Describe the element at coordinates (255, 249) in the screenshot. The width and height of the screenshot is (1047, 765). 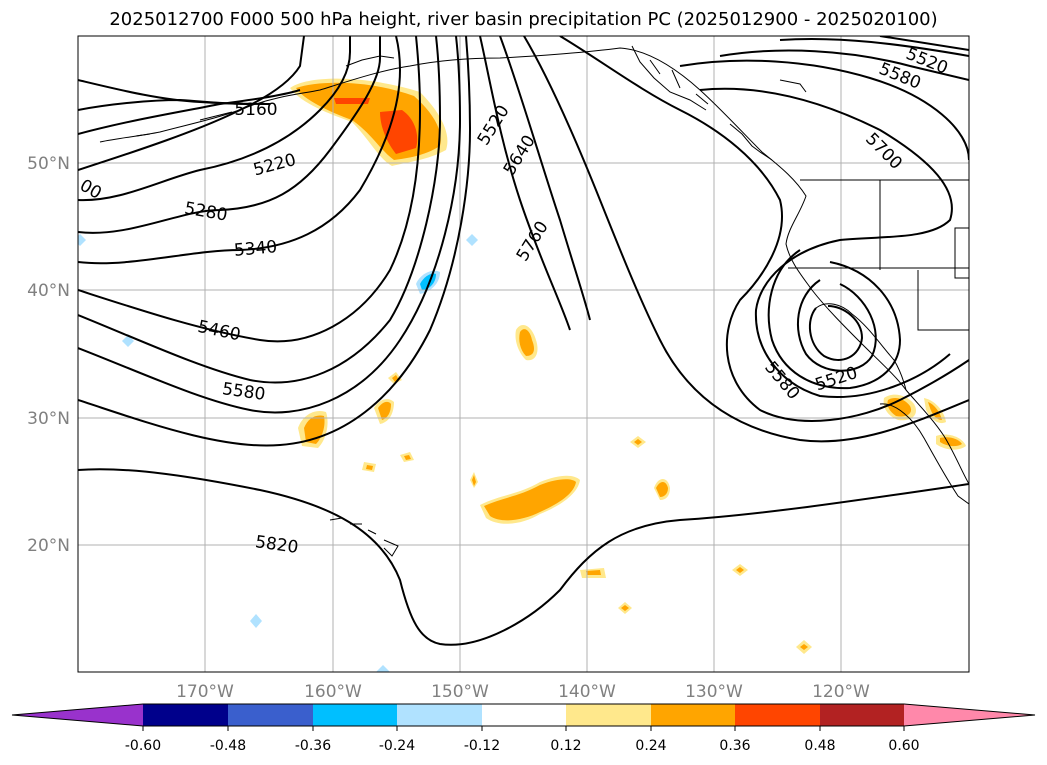
I see `contour-label: 5340` at that location.